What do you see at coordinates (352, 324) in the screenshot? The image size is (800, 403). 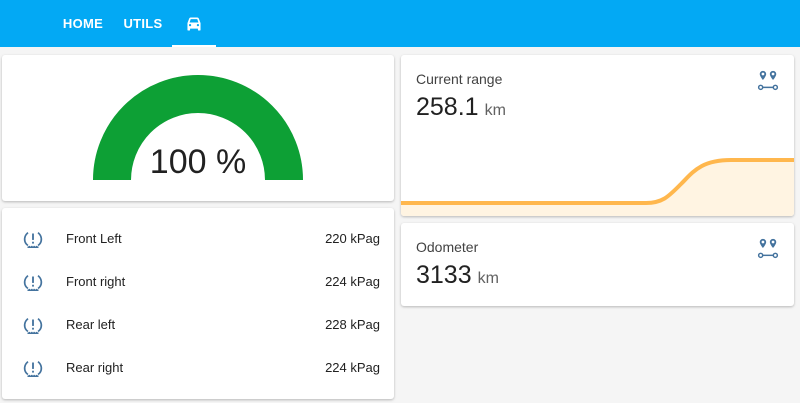 I see `tire-pressure-value: 228 kPag` at bounding box center [352, 324].